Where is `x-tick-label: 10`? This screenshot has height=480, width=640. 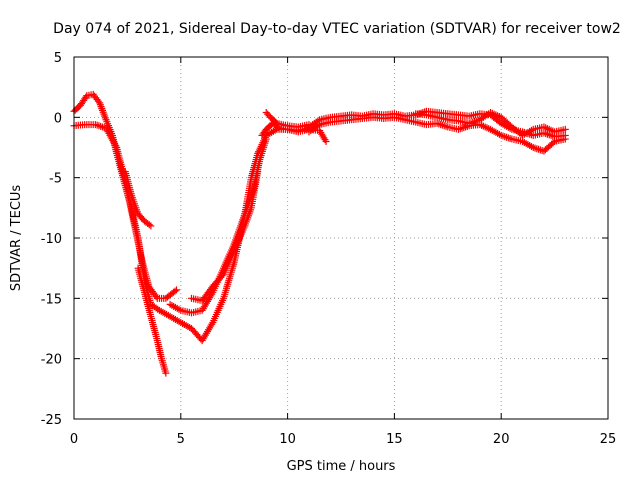 x-tick-label: 10 is located at coordinates (287, 439).